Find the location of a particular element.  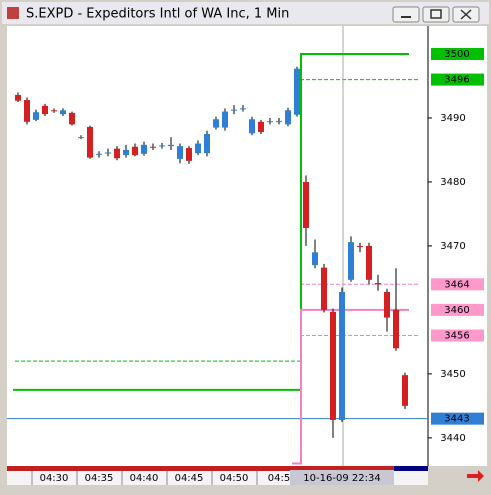

price-label: 3496 is located at coordinates (456, 80).